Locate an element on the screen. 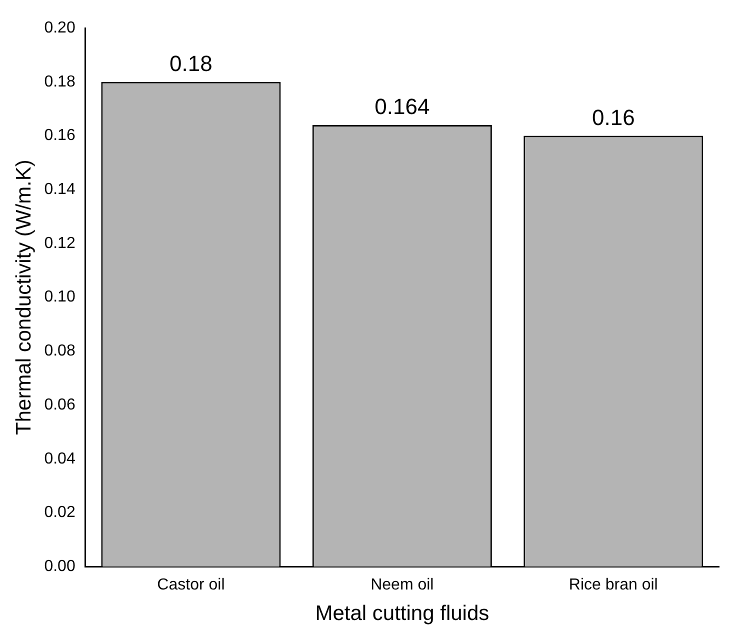 The image size is (737, 639). y-tick-label: 0.10 is located at coordinates (60, 297).